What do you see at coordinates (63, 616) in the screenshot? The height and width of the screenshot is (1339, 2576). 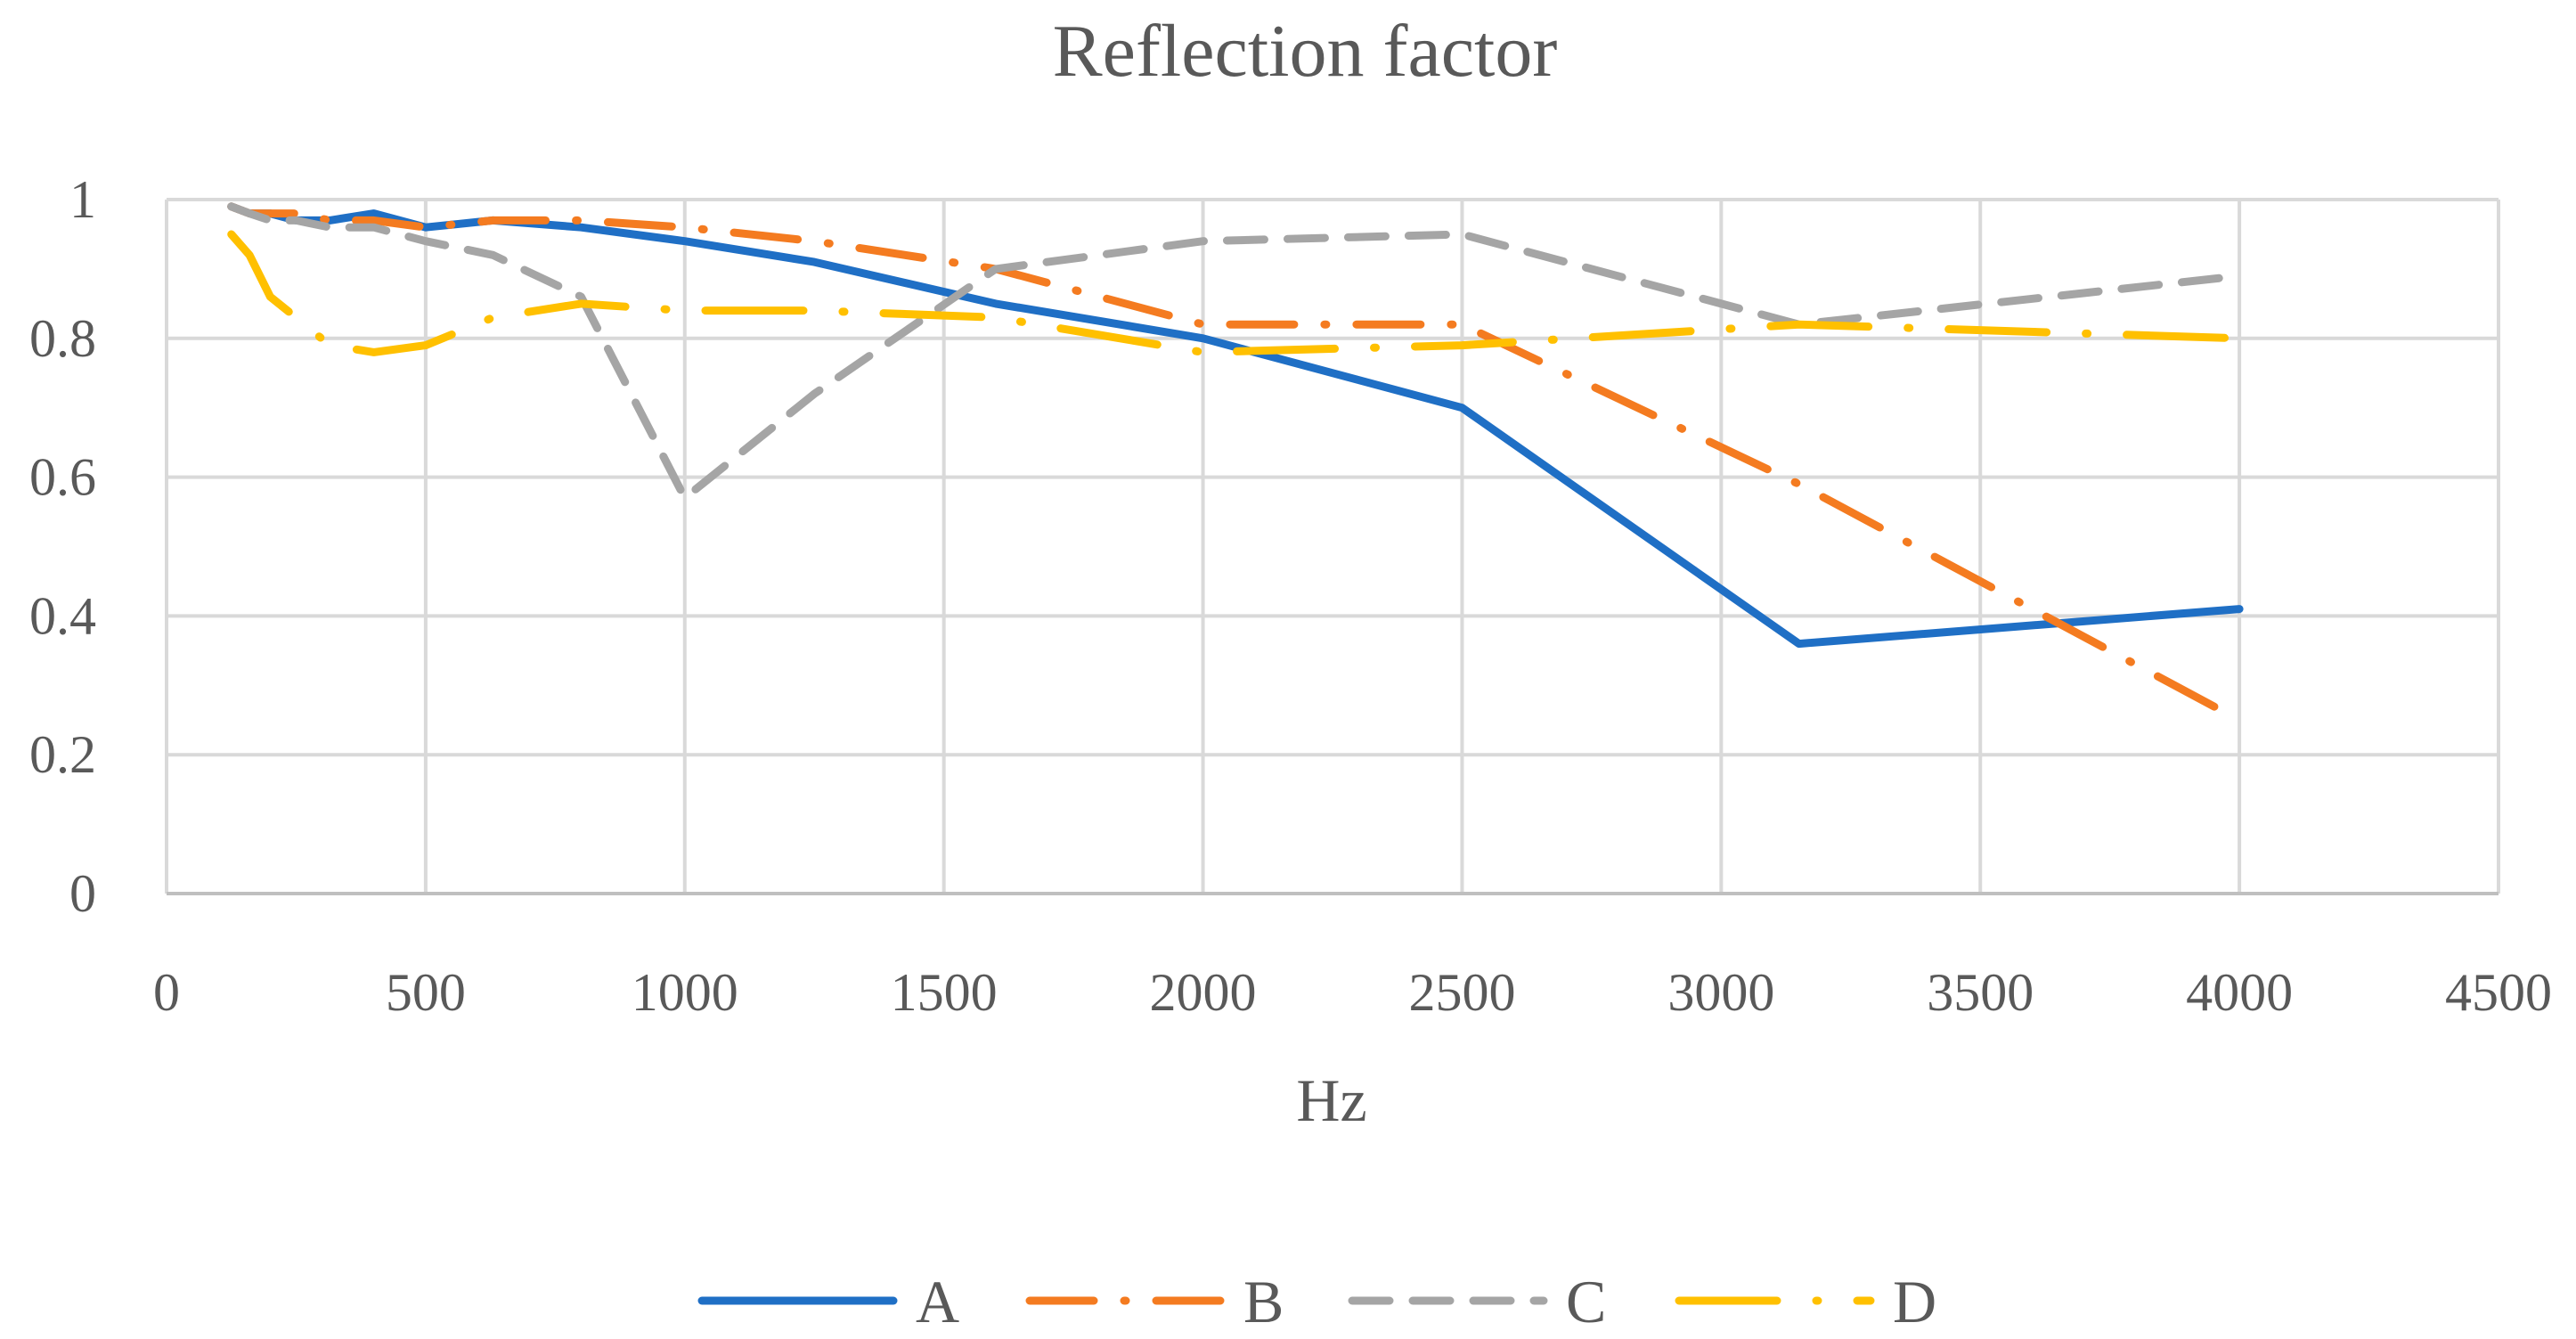 I see `y-tick-label: 0.4` at bounding box center [63, 616].